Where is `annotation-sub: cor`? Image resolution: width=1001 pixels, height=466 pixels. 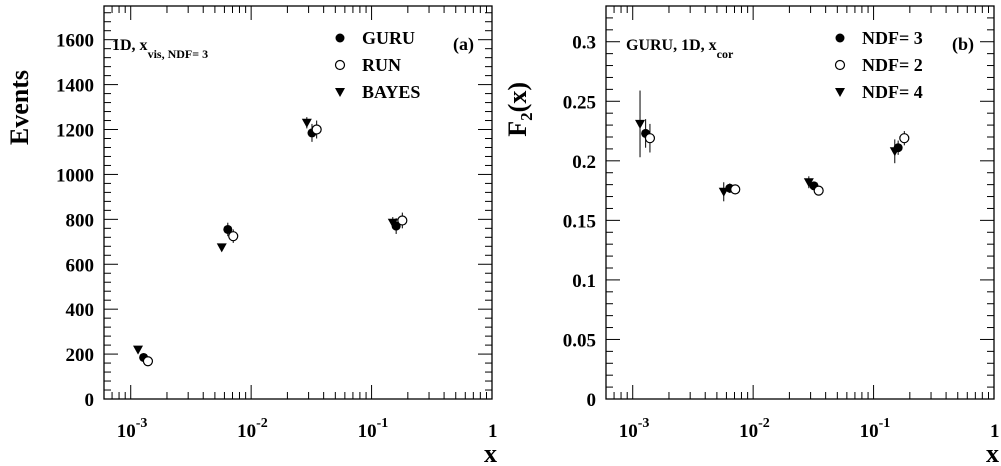
annotation-sub: cor is located at coordinates (725, 54).